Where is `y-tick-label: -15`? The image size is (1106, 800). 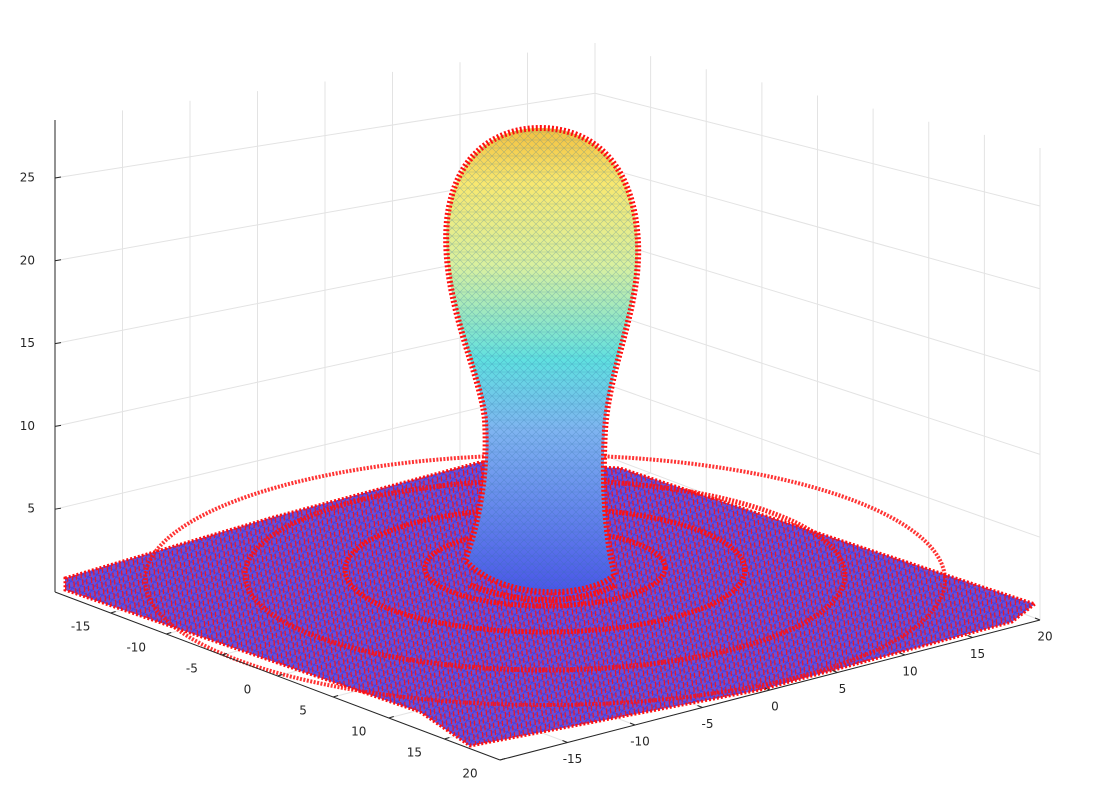
y-tick-label: -15 is located at coordinates (573, 759).